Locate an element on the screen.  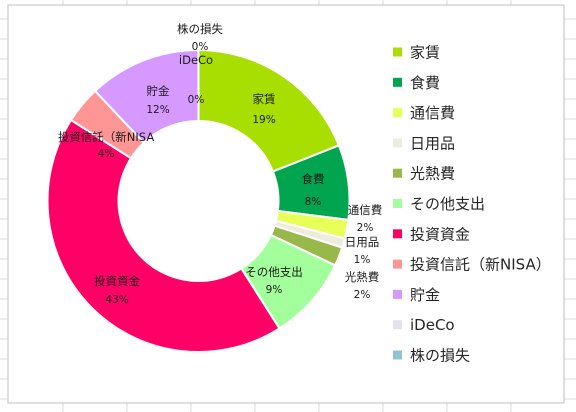
legend-label: 日用品 is located at coordinates (432, 143).